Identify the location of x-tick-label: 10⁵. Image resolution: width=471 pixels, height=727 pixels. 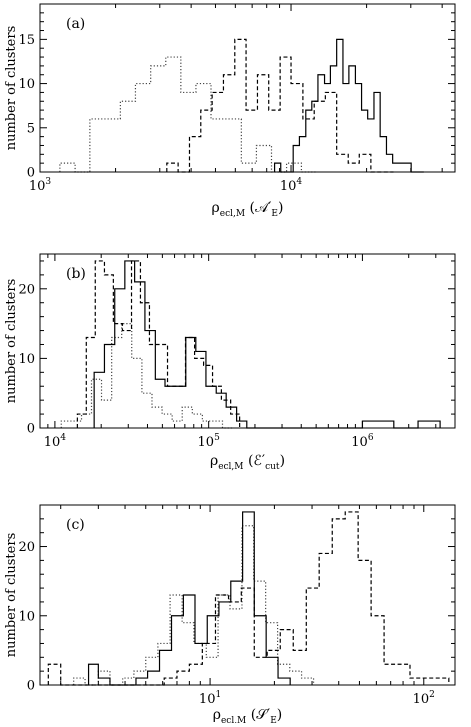
(209, 441).